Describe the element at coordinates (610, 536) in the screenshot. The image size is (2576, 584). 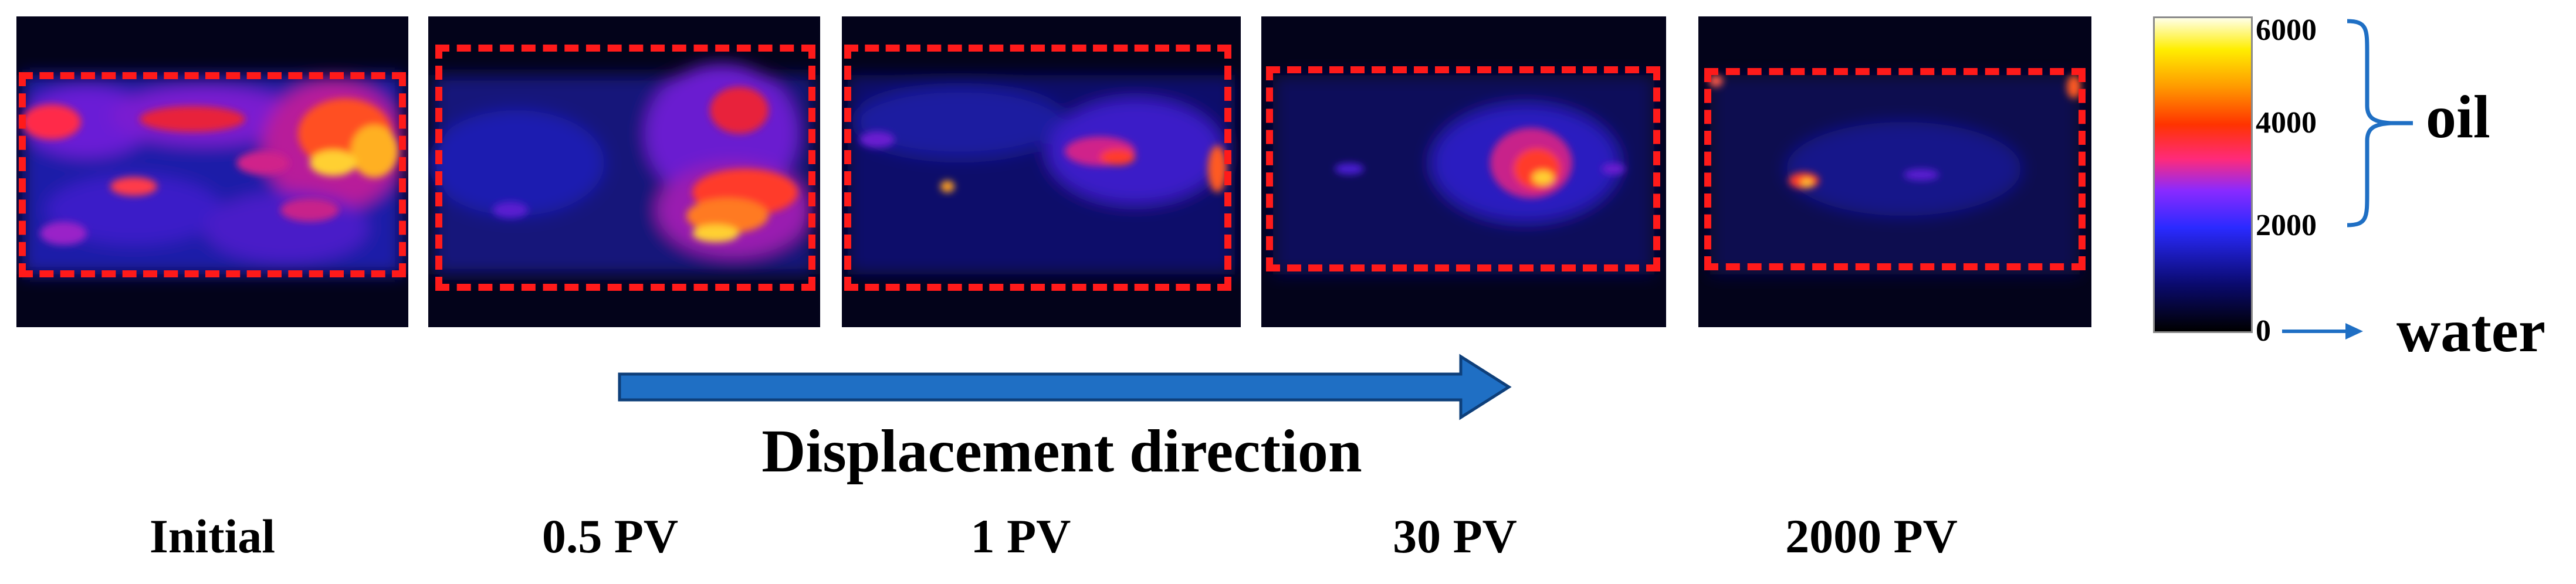
I see `step-label-0-5pv: 0.5 PV` at that location.